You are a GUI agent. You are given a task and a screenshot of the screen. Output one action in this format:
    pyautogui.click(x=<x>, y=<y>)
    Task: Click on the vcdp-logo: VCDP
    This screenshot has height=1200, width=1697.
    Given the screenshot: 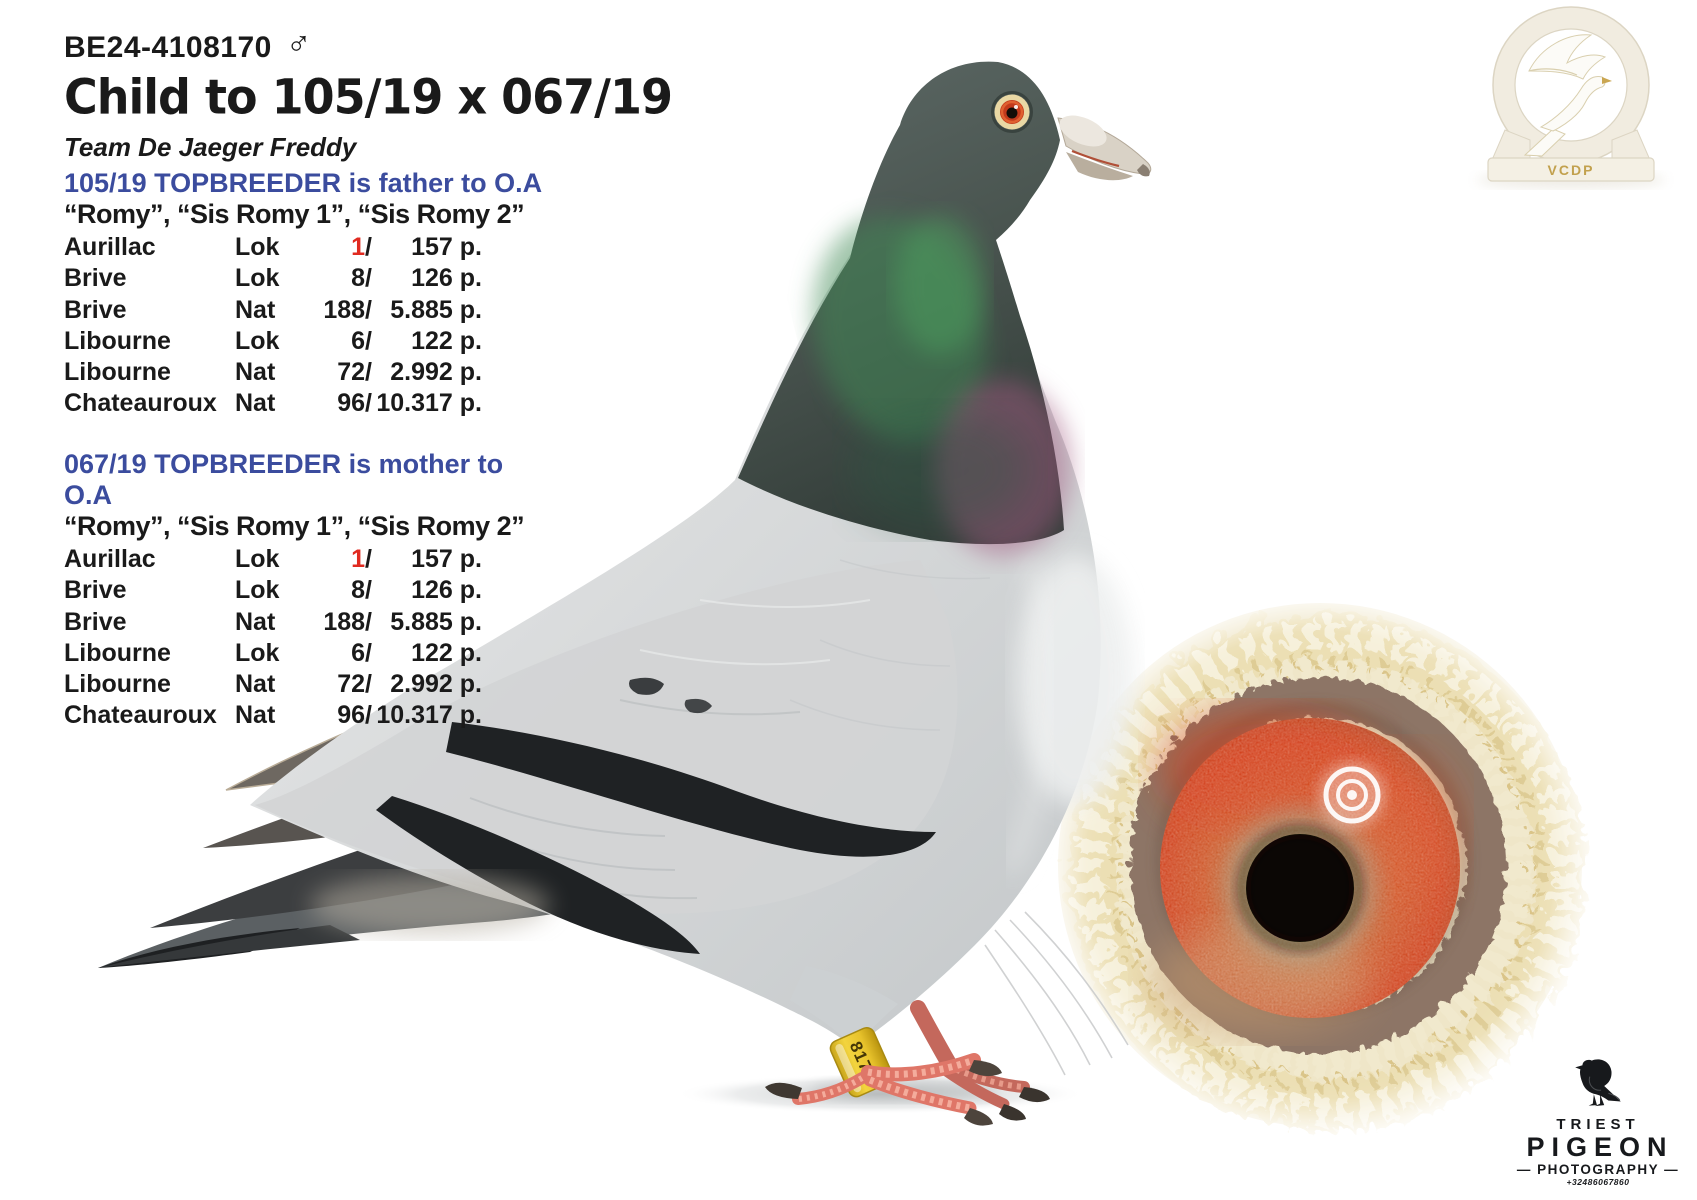 What is the action you would take?
    pyautogui.click(x=1571, y=97)
    